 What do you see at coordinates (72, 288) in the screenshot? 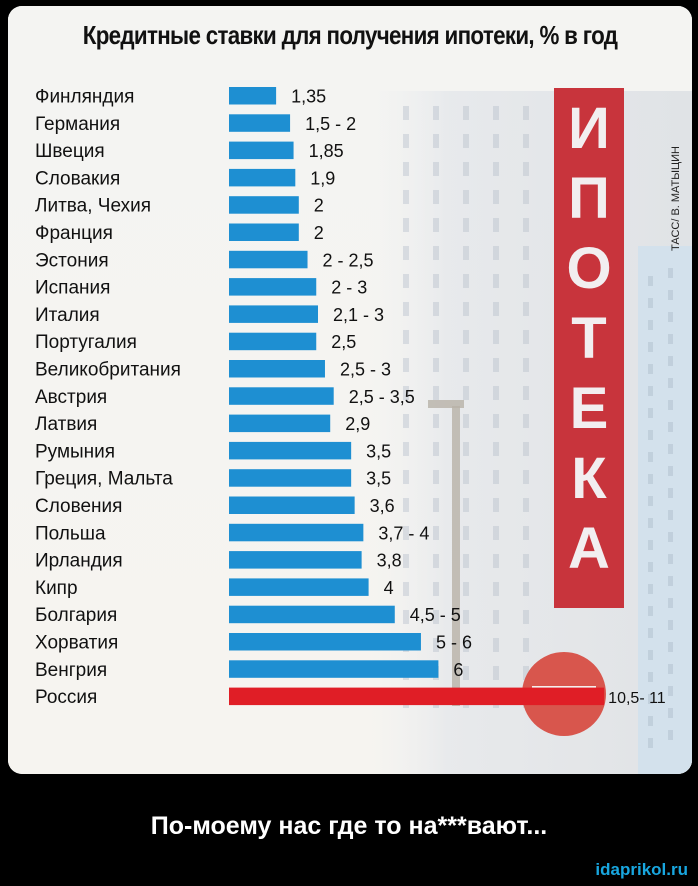
I see `category-label: Испания` at bounding box center [72, 288].